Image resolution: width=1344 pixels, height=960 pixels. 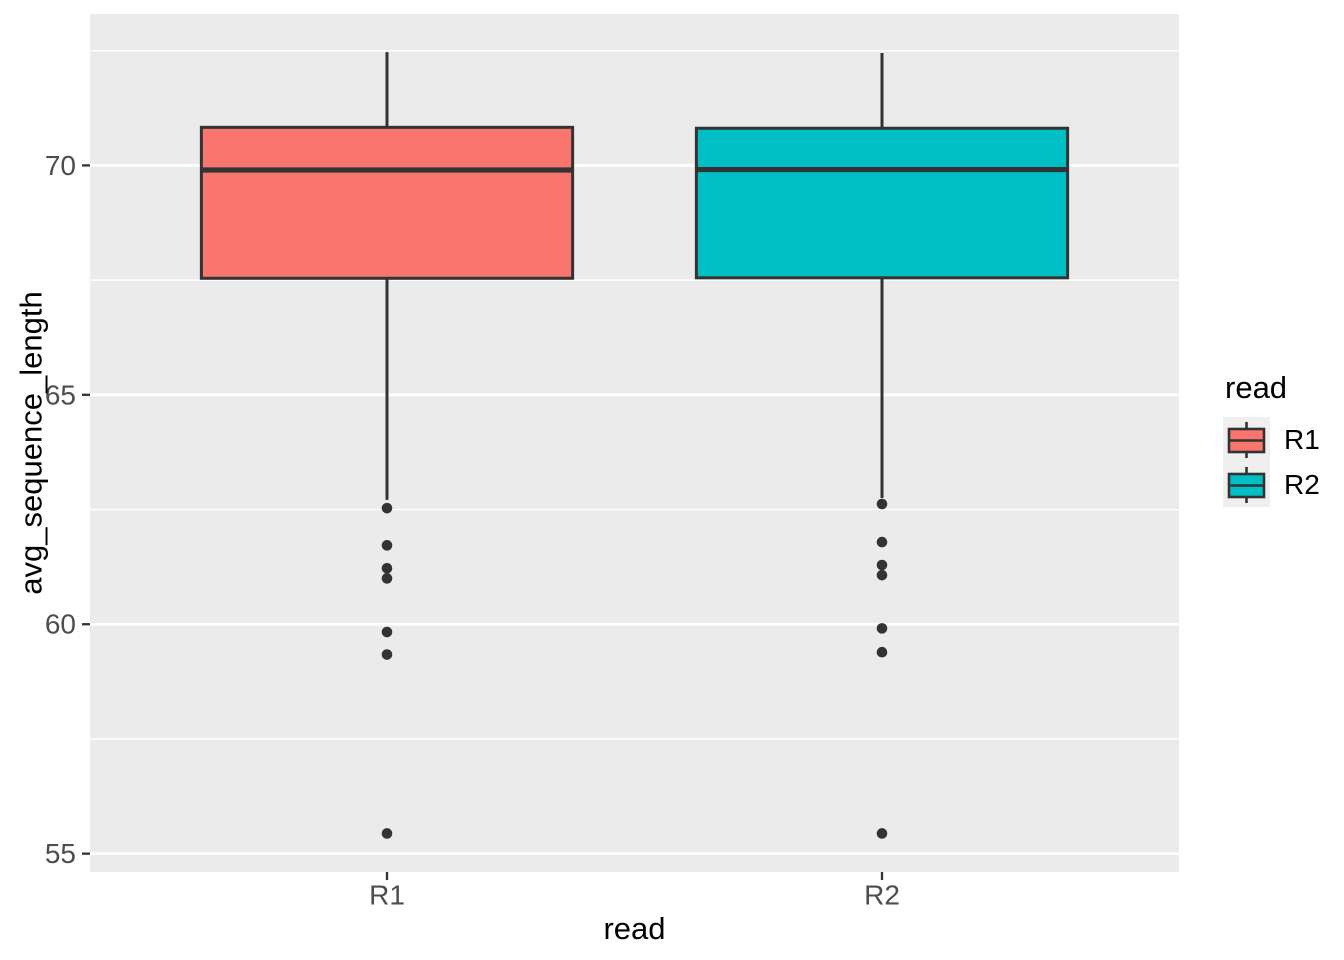 What do you see at coordinates (1256, 387) in the screenshot?
I see `legend-title: read` at bounding box center [1256, 387].